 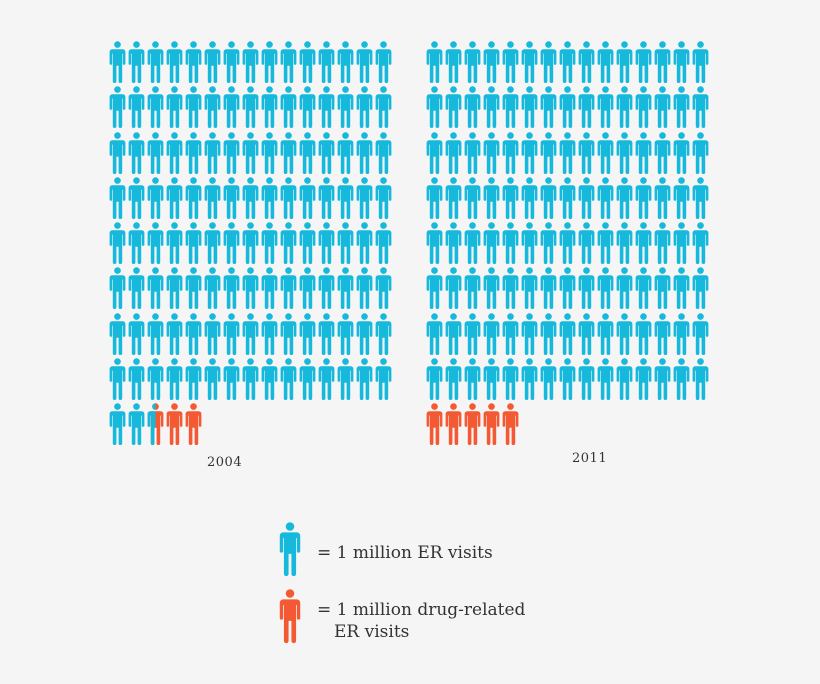 What do you see at coordinates (372, 632) in the screenshot?
I see `legend-label-line2: ER visits` at bounding box center [372, 632].